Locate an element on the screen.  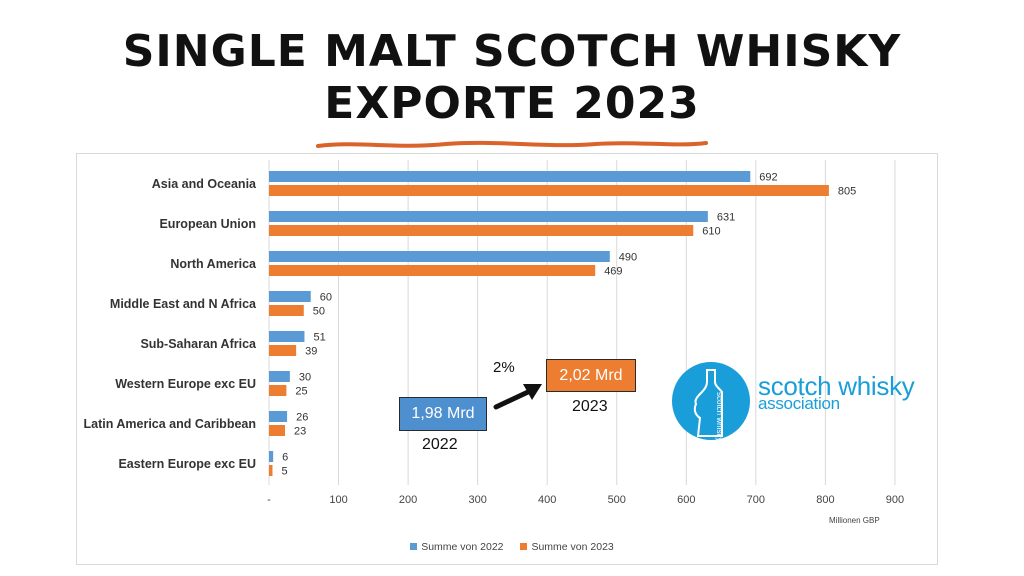
data-label-2022: 51 is located at coordinates (319, 338).